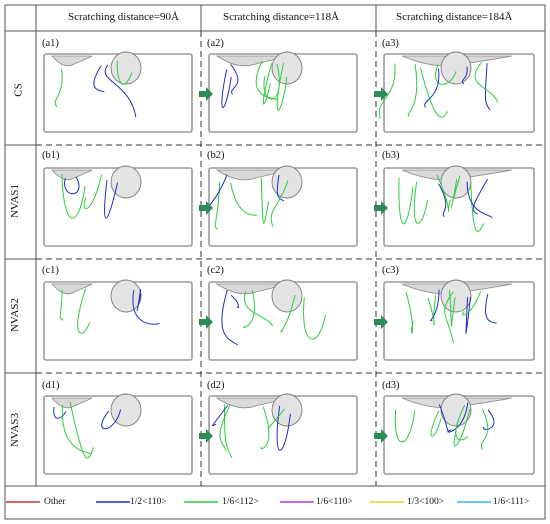 The image size is (550, 524). I want to click on panel-b2, so click(278, 206).